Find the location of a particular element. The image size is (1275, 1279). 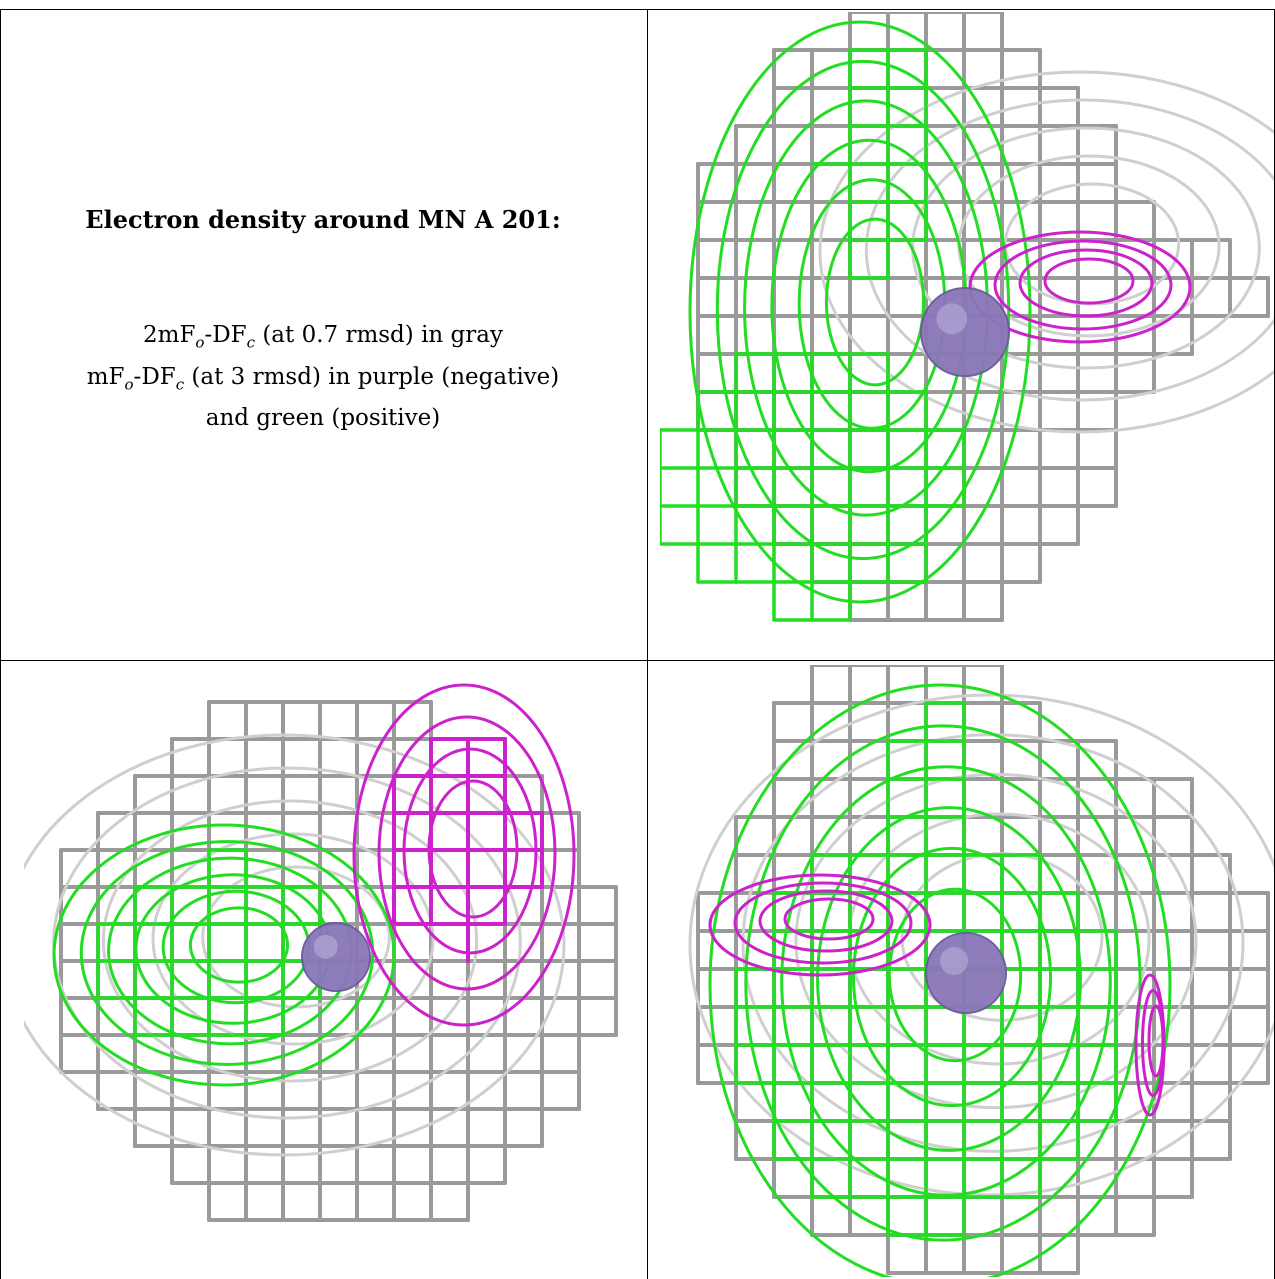

legend-text: mF is located at coordinates (105, 376).